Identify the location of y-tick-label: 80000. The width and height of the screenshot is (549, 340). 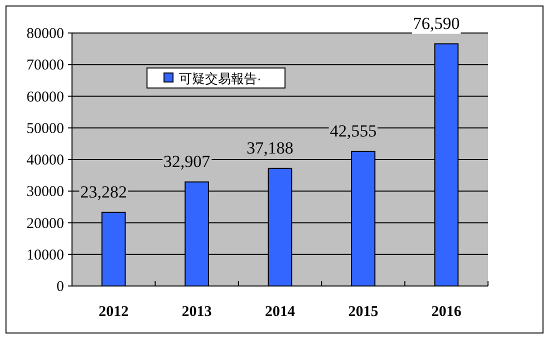
(45, 34).